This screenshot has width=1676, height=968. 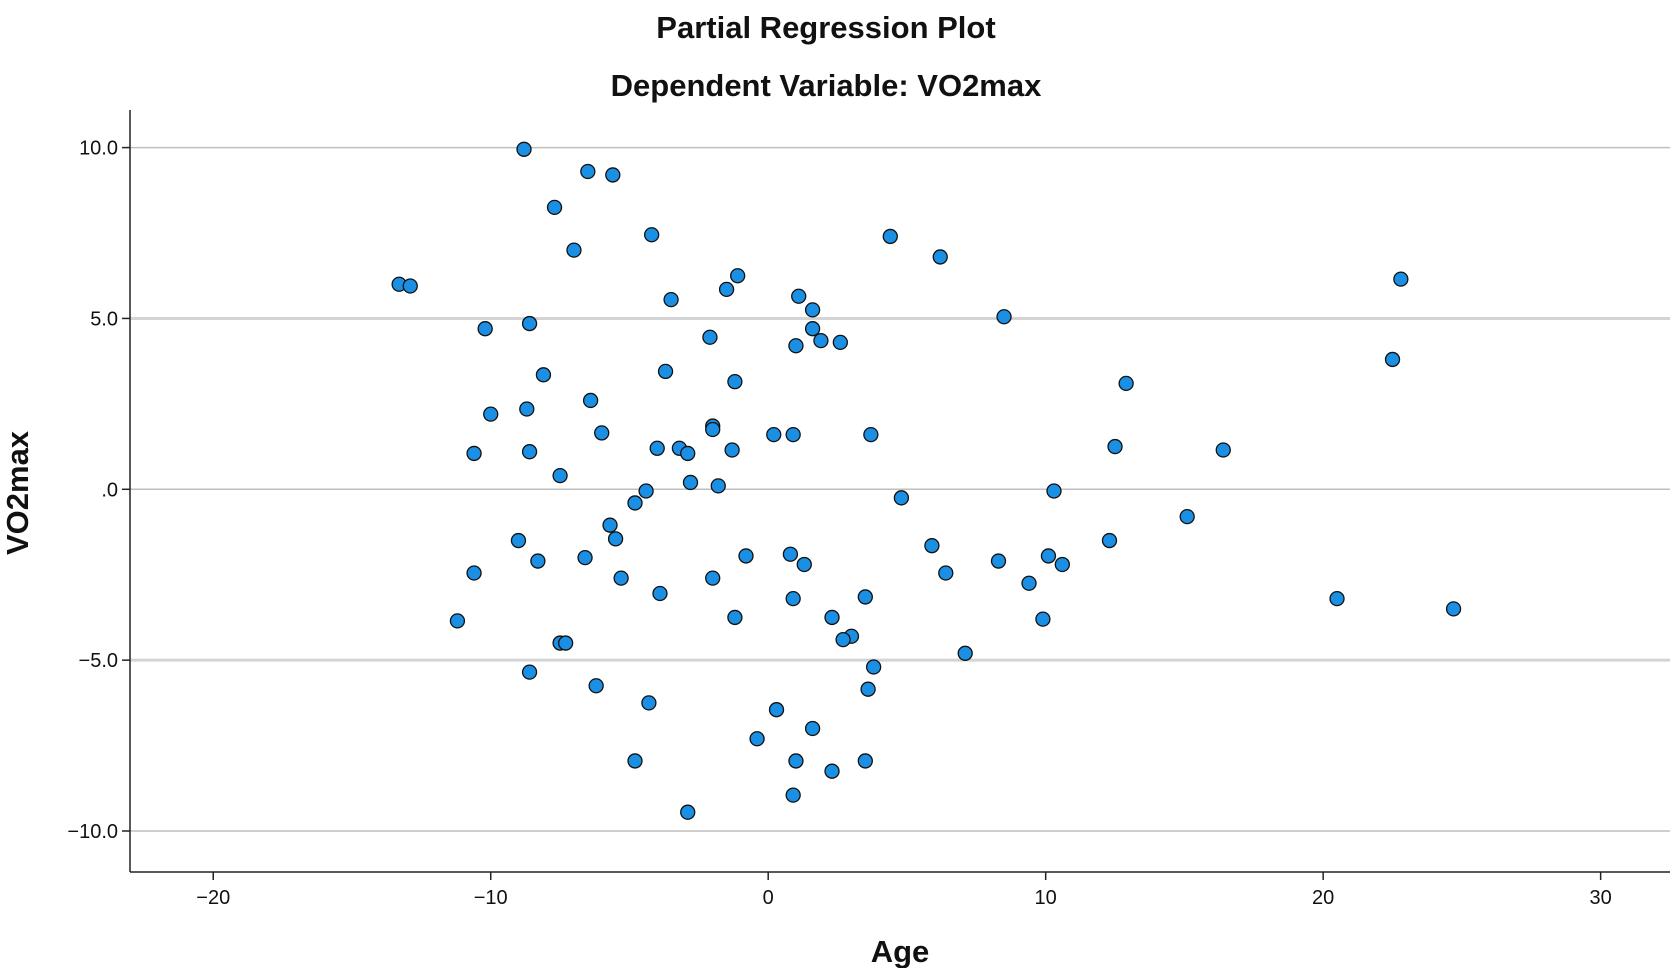 I want to click on y-tick-label: 10.0, so click(x=98, y=149).